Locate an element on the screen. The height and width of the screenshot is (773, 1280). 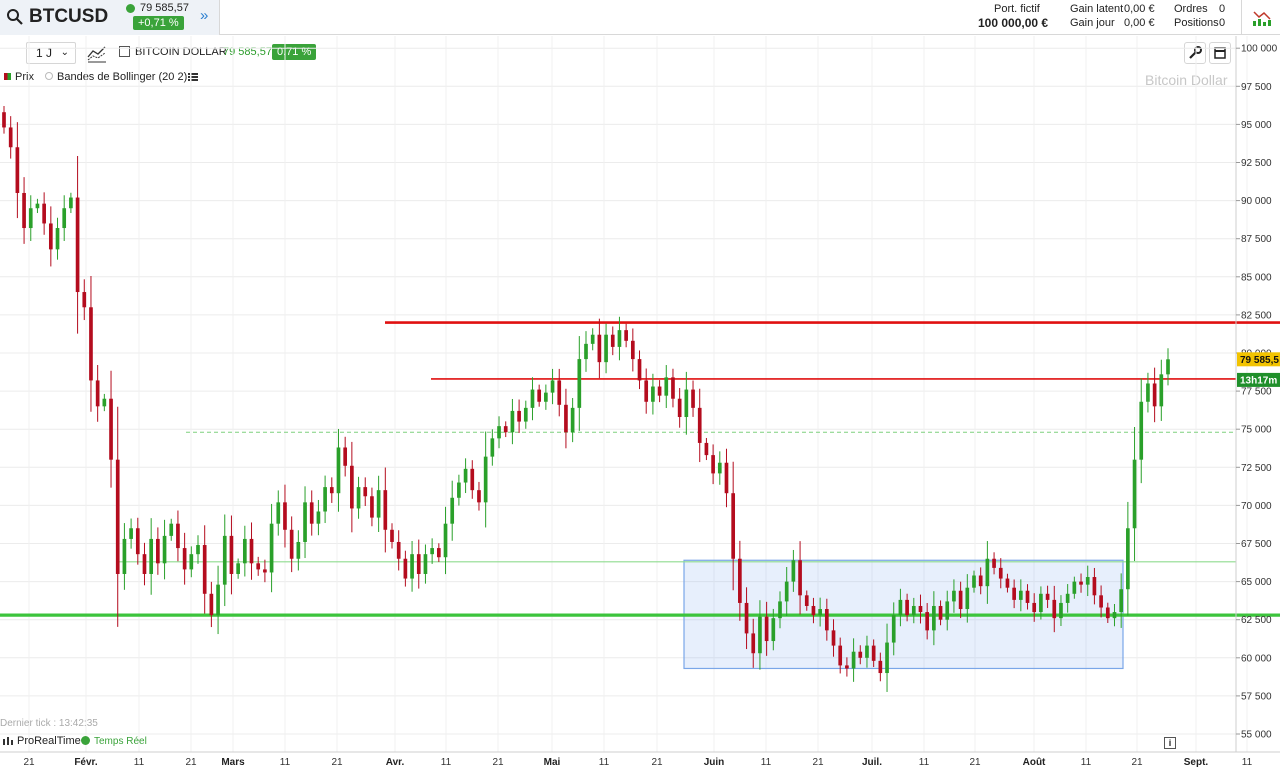
current-price-tag-label: 79 585,5 is located at coordinates (1259, 360).